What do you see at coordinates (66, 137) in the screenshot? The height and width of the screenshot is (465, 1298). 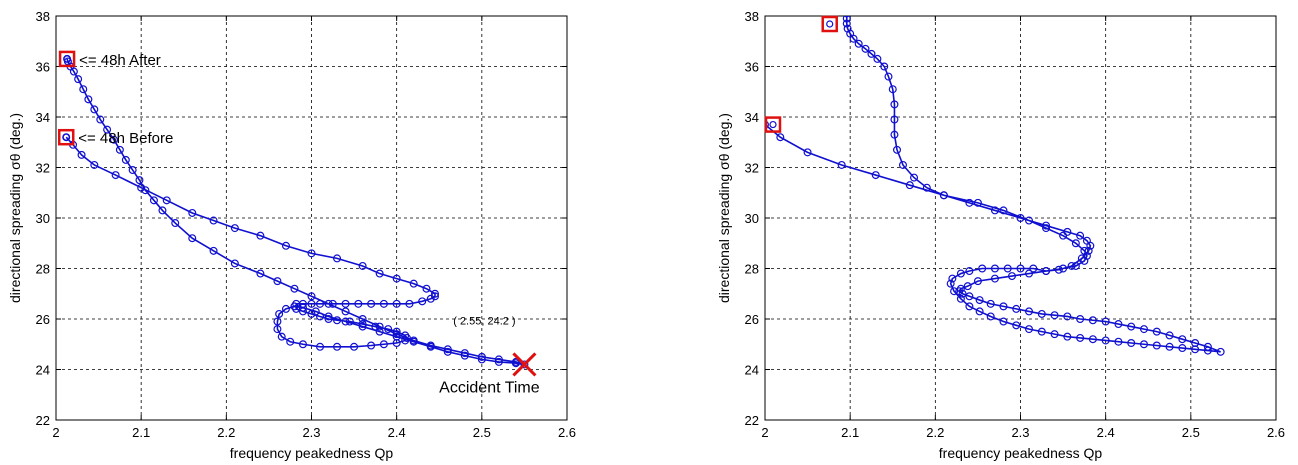 I see `start-marker-box` at bounding box center [66, 137].